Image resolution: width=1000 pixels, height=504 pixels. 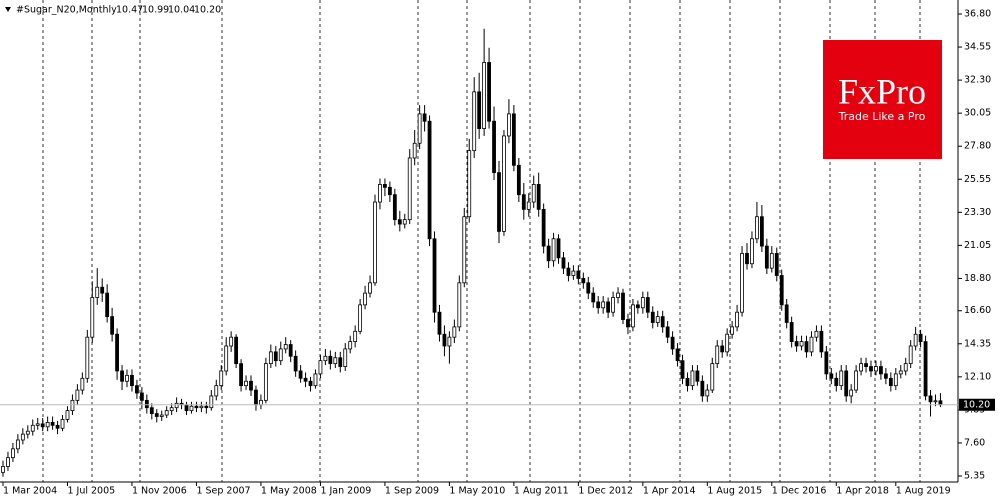 What do you see at coordinates (977, 245) in the screenshot?
I see `y-tick-label: 21.05` at bounding box center [977, 245].